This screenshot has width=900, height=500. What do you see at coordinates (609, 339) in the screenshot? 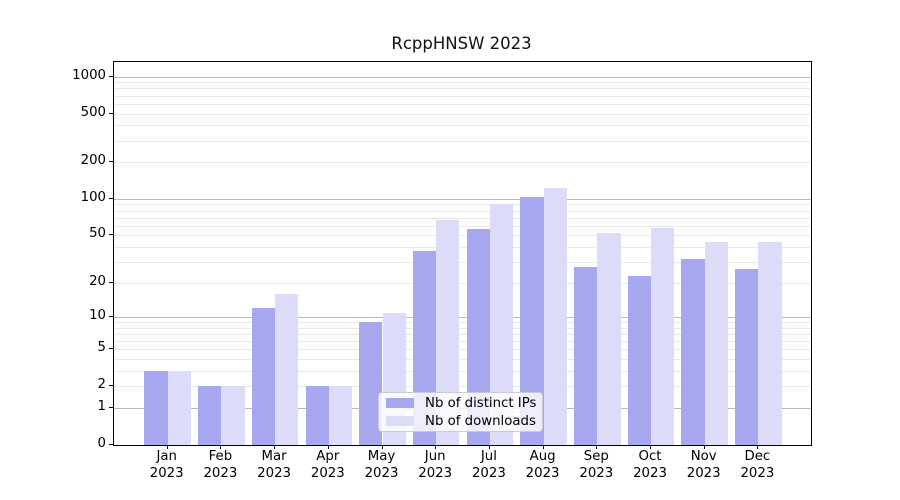
I see `bar-sep-downloads` at bounding box center [609, 339].